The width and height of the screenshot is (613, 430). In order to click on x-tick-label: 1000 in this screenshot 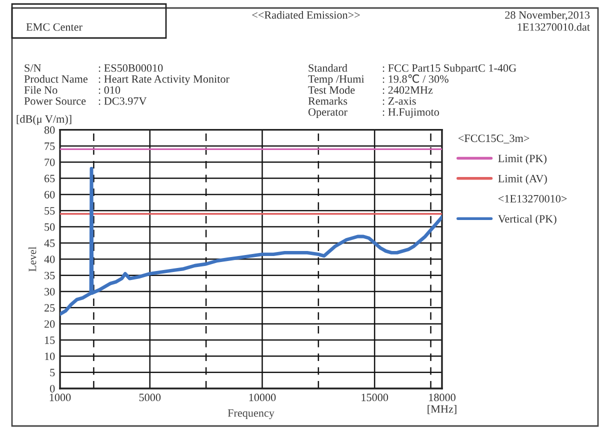, I will do `click(60, 398)`.